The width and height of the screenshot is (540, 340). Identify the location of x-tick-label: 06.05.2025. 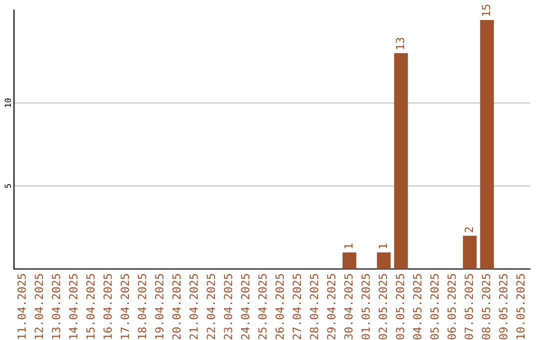
(451, 307).